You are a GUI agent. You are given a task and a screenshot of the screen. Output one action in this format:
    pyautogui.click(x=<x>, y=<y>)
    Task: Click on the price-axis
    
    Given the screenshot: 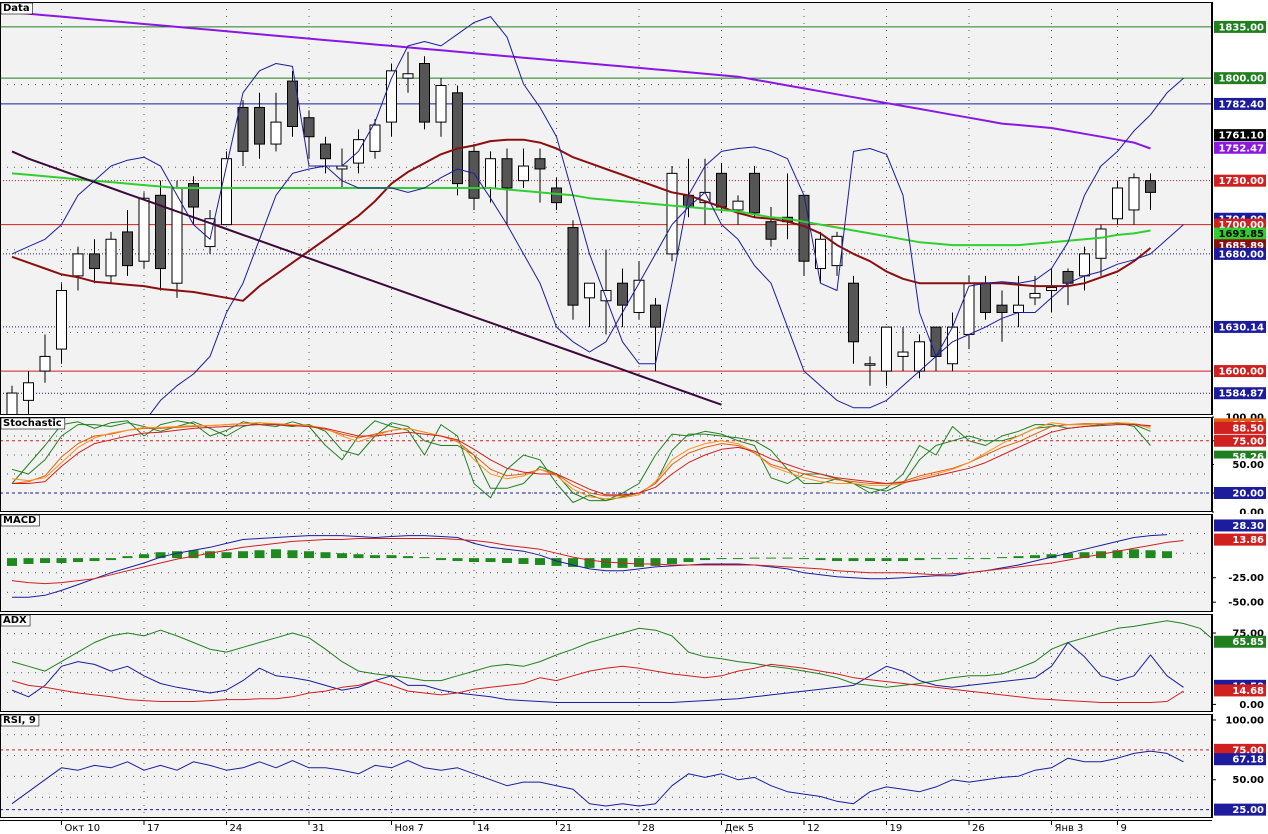 What is the action you would take?
    pyautogui.click(x=1240, y=208)
    